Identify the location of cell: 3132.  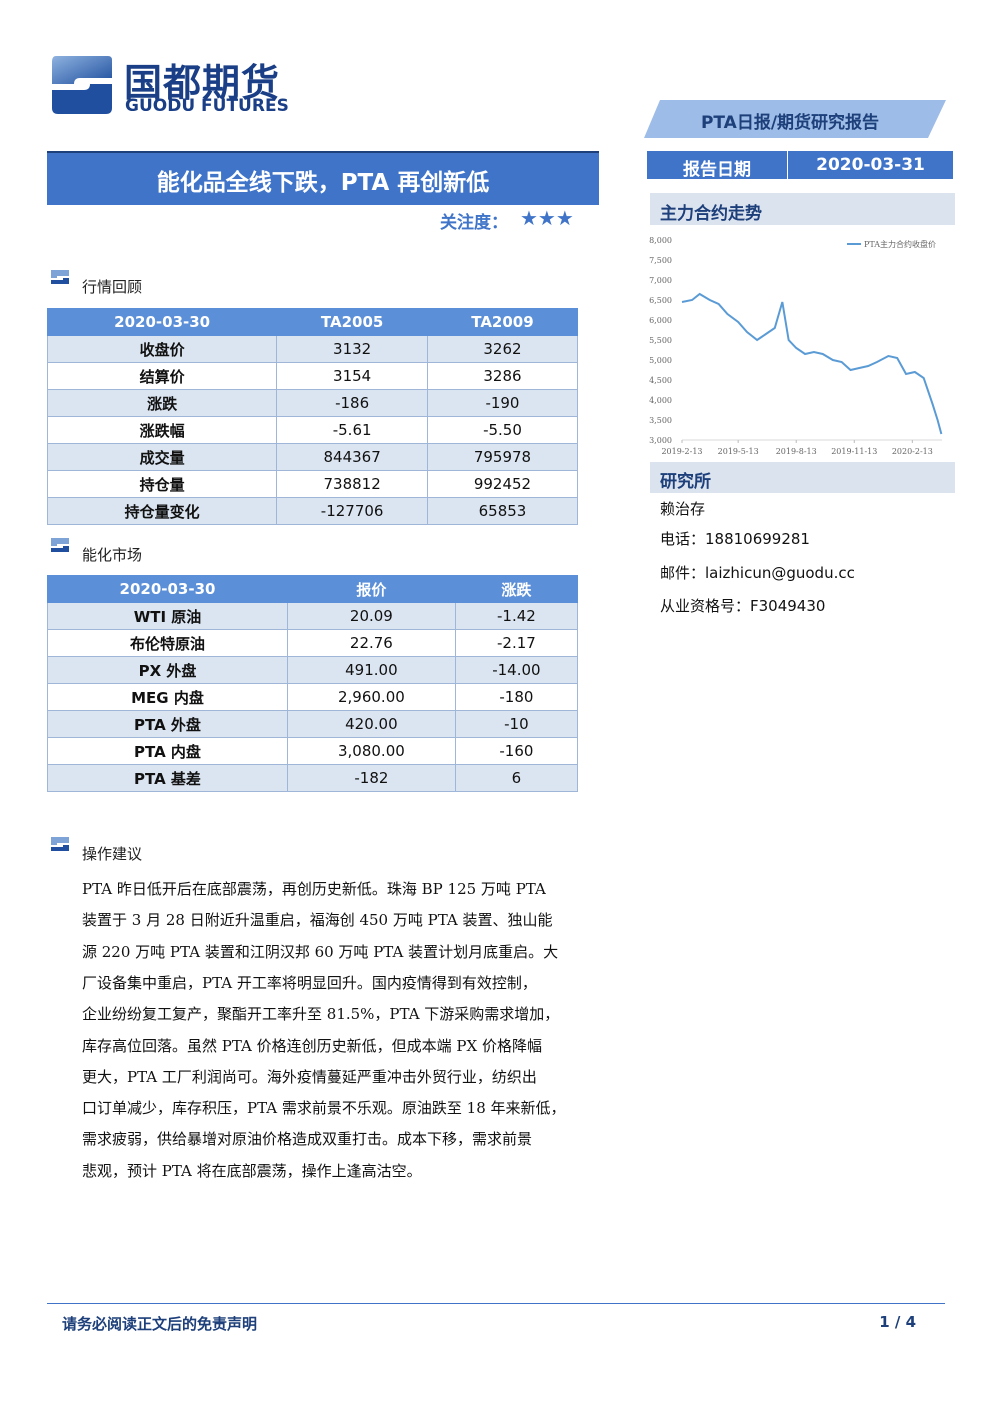
(352, 349).